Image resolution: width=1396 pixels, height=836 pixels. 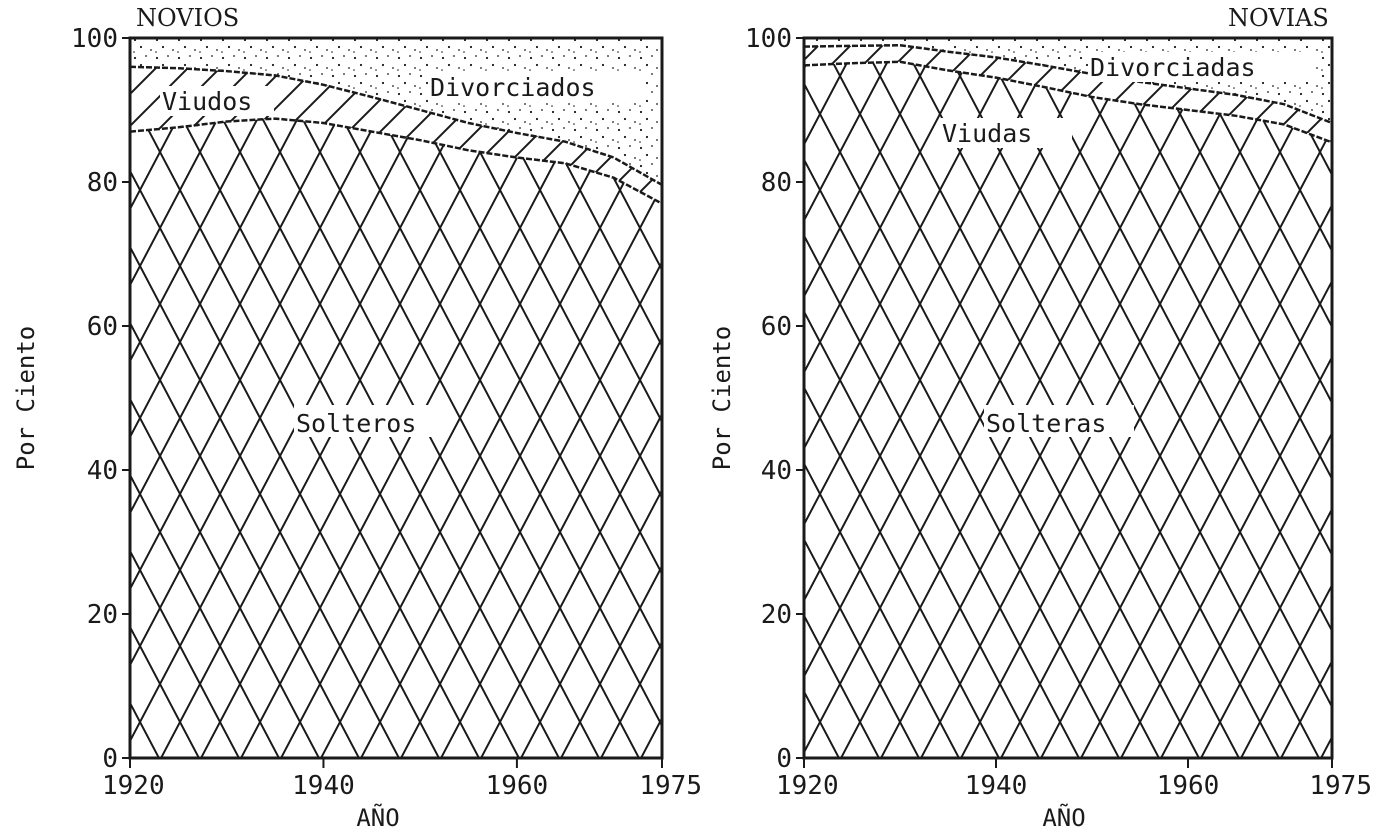 I want to click on solteros-label-bg, so click(x=369, y=421).